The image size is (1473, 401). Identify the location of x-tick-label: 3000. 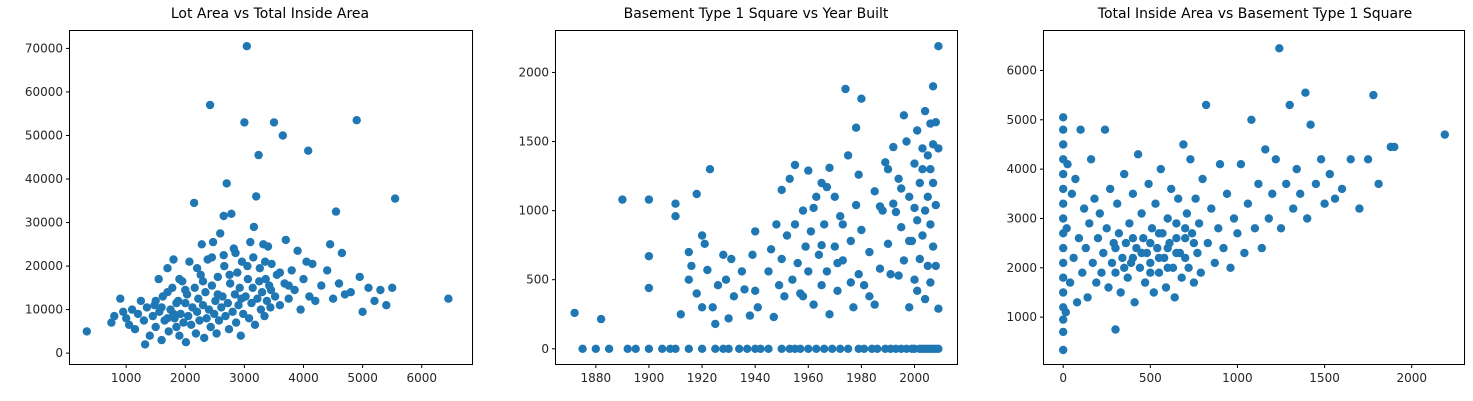
(244, 378).